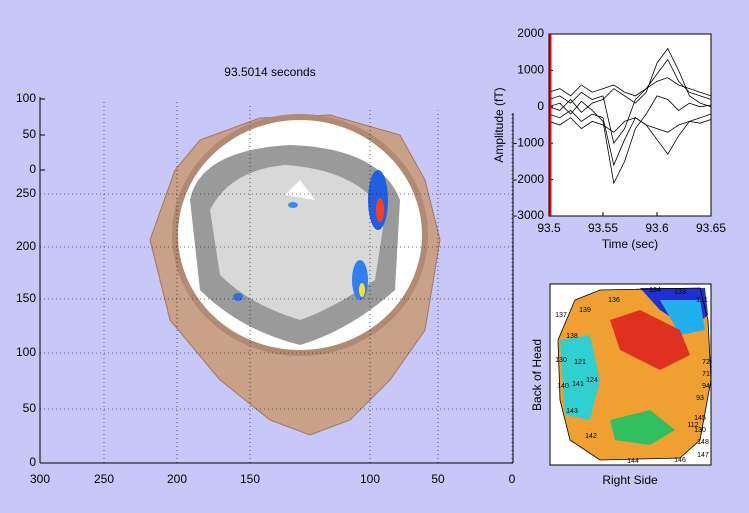 Image resolution: width=749 pixels, height=513 pixels. Describe the element at coordinates (250, 479) in the screenshot. I see `x-tick-label: 150` at that location.